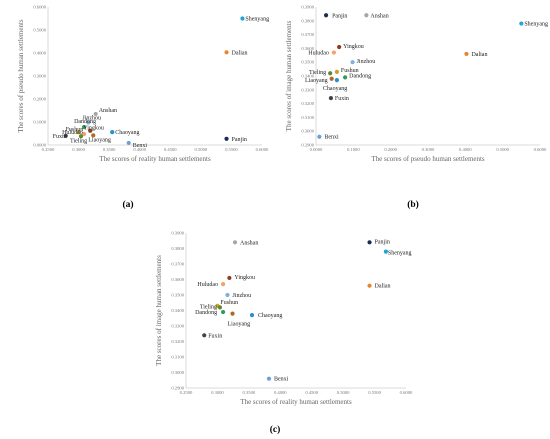 The width and height of the screenshot is (550, 439). Describe the element at coordinates (39, 99) in the screenshot. I see `y-tick-label: 0.2000` at that location.